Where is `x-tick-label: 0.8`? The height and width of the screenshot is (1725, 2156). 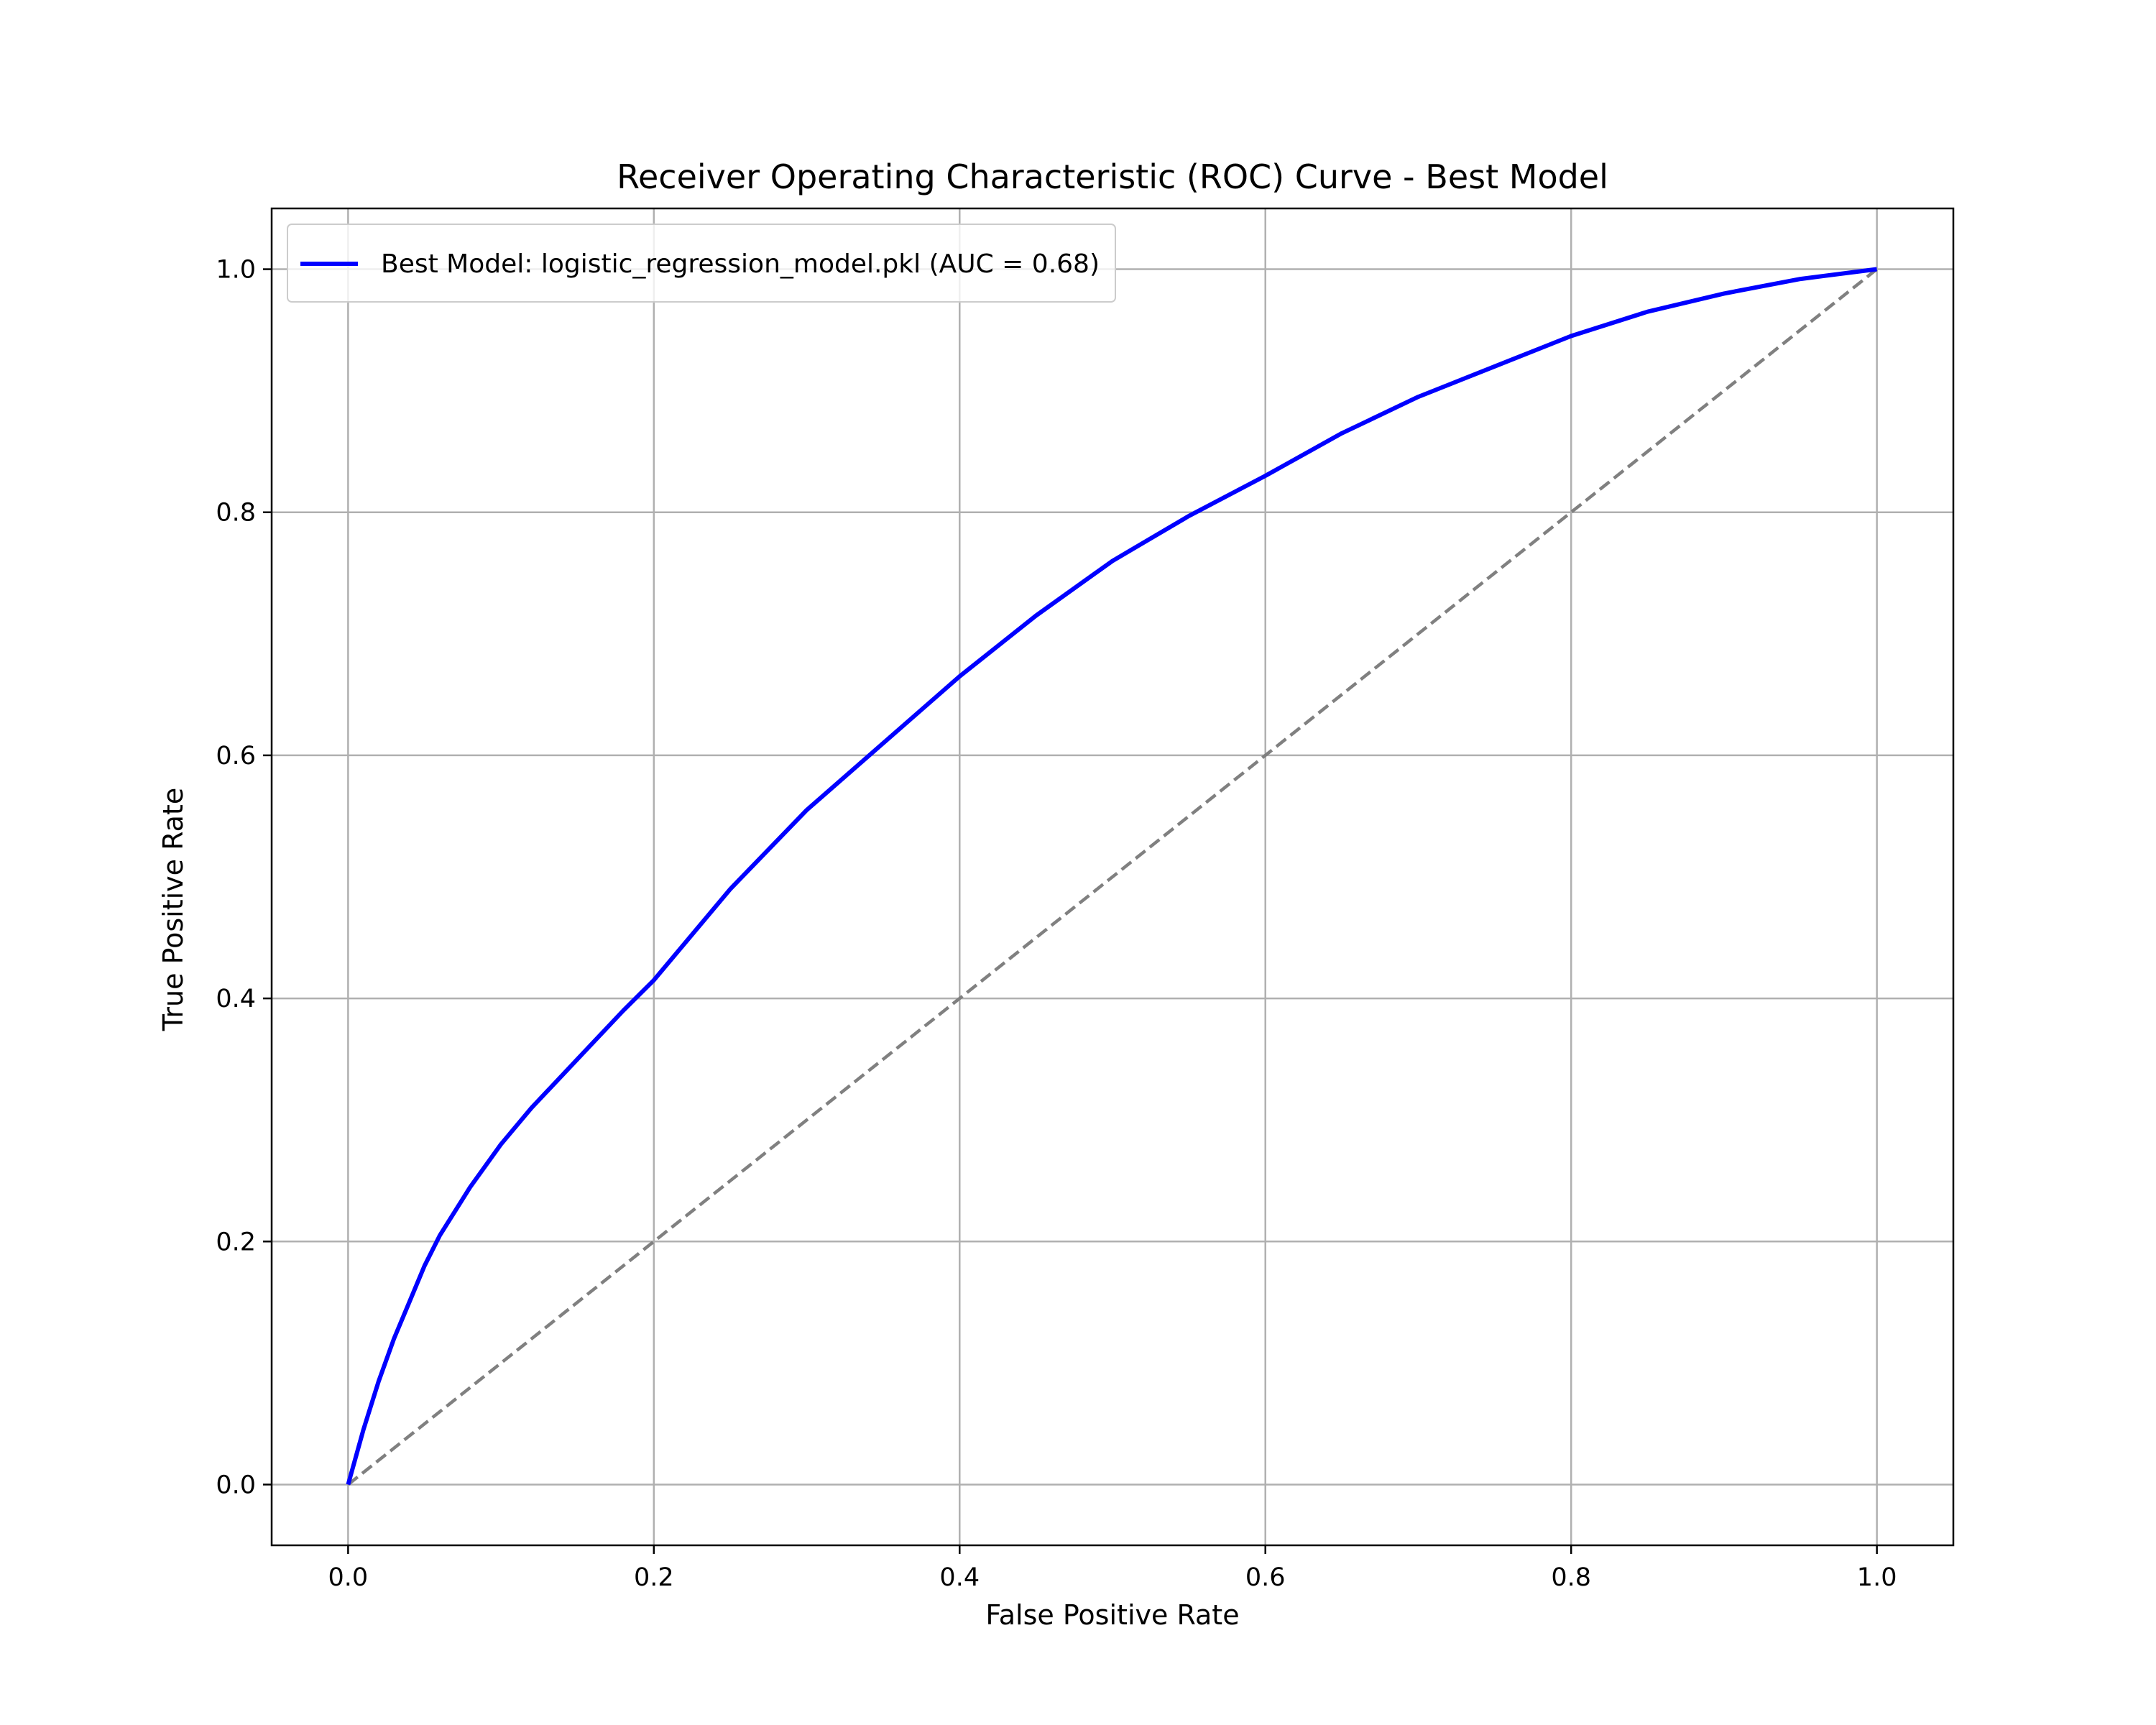
x-tick-label: 0.8 is located at coordinates (1571, 1577).